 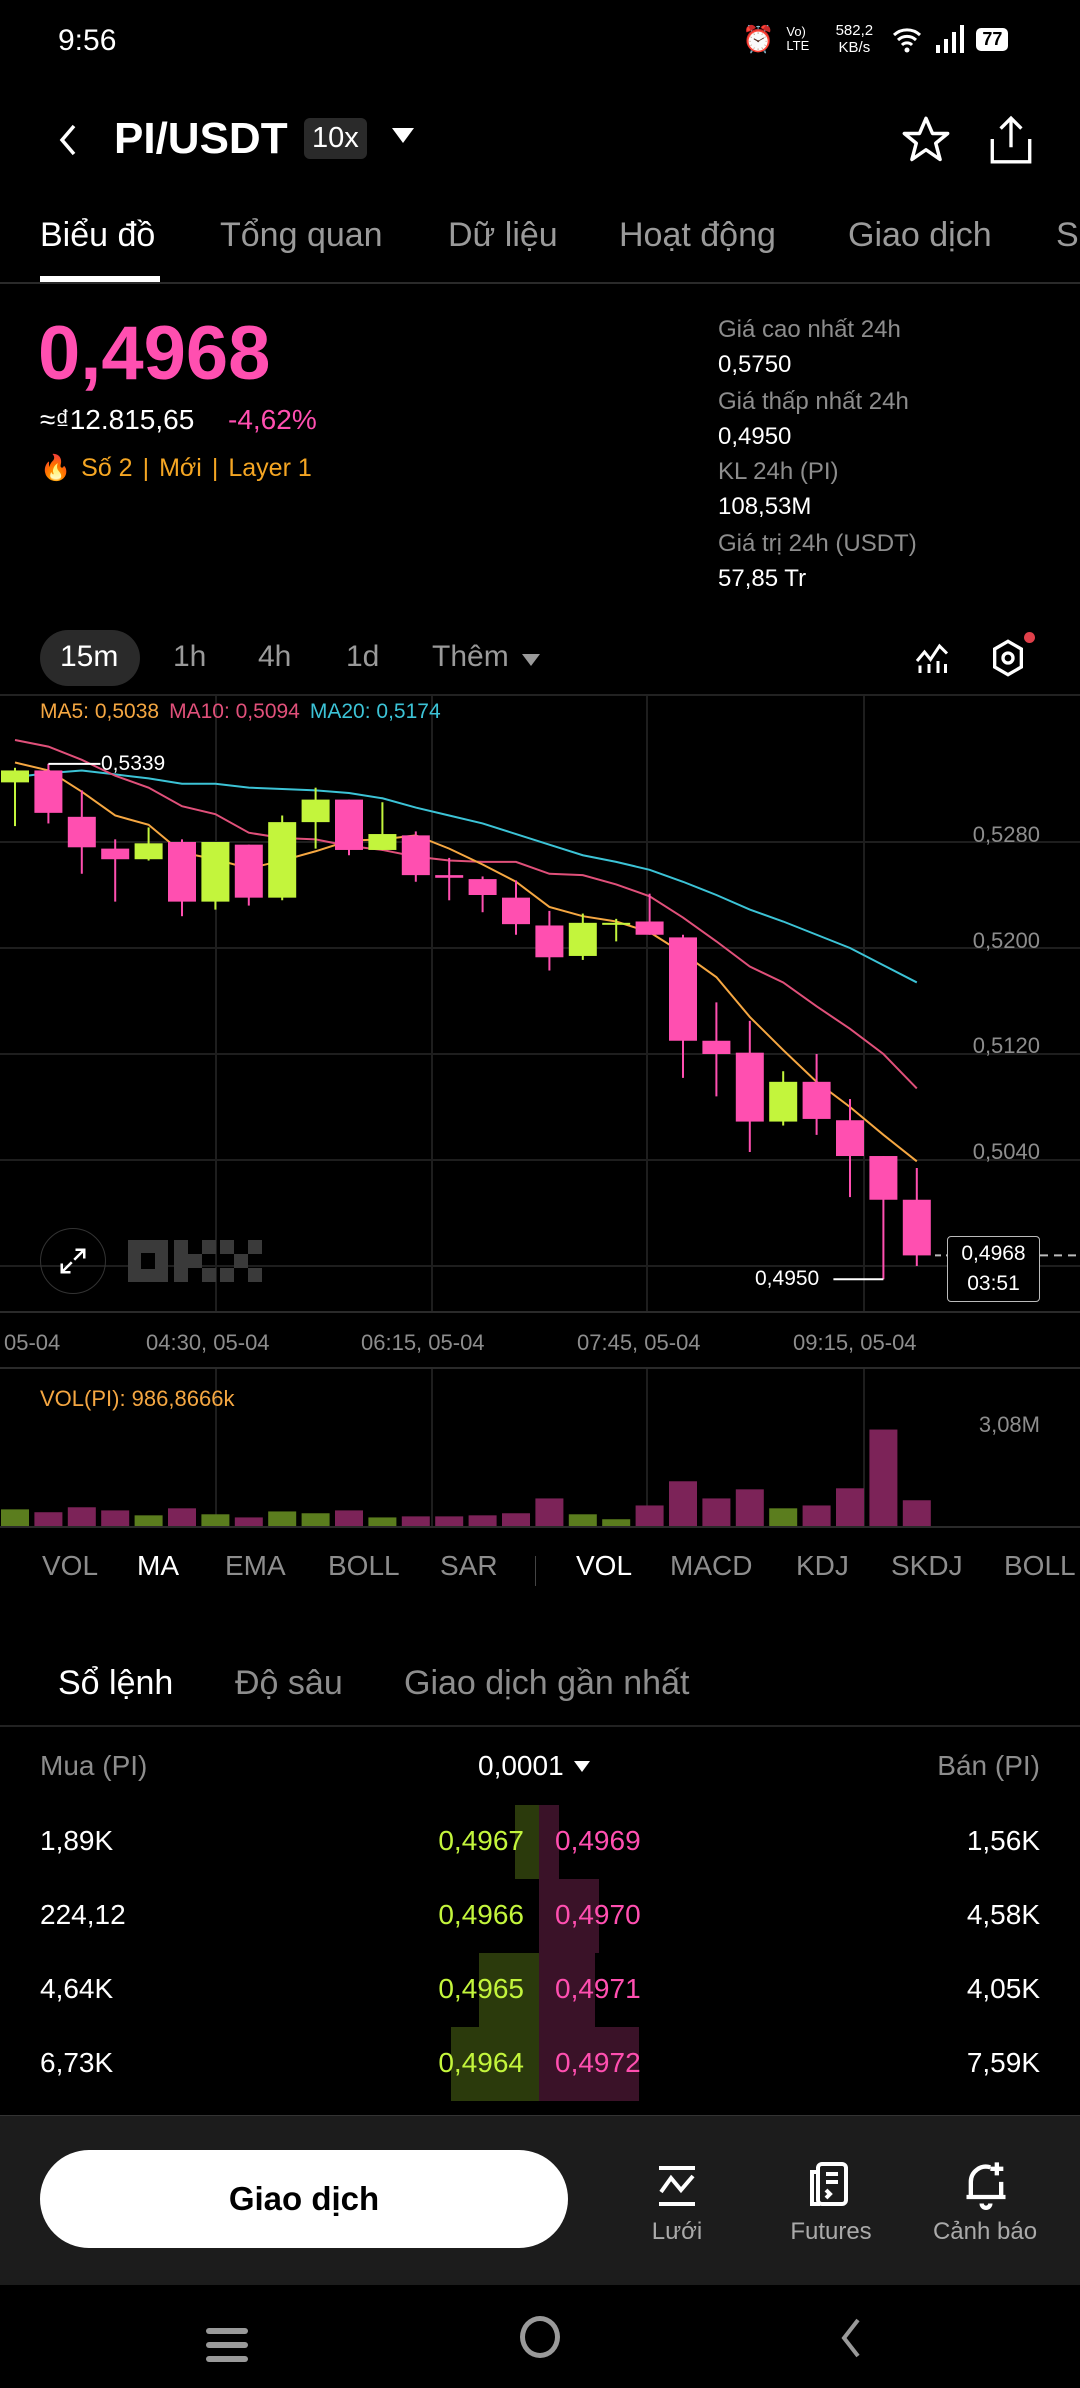 What do you see at coordinates (817, 543) in the screenshot?
I see `stat-turnover-label: Giá trị 24h (USDT)` at bounding box center [817, 543].